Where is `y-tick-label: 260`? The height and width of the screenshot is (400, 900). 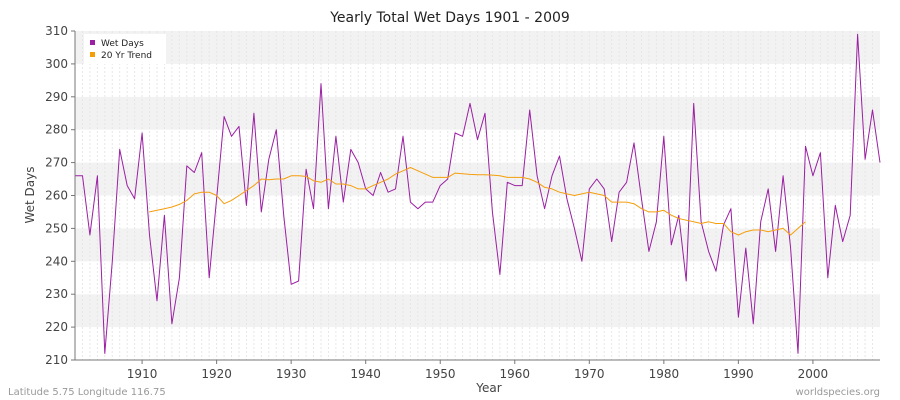
y-tick-label: 260 is located at coordinates (56, 196).